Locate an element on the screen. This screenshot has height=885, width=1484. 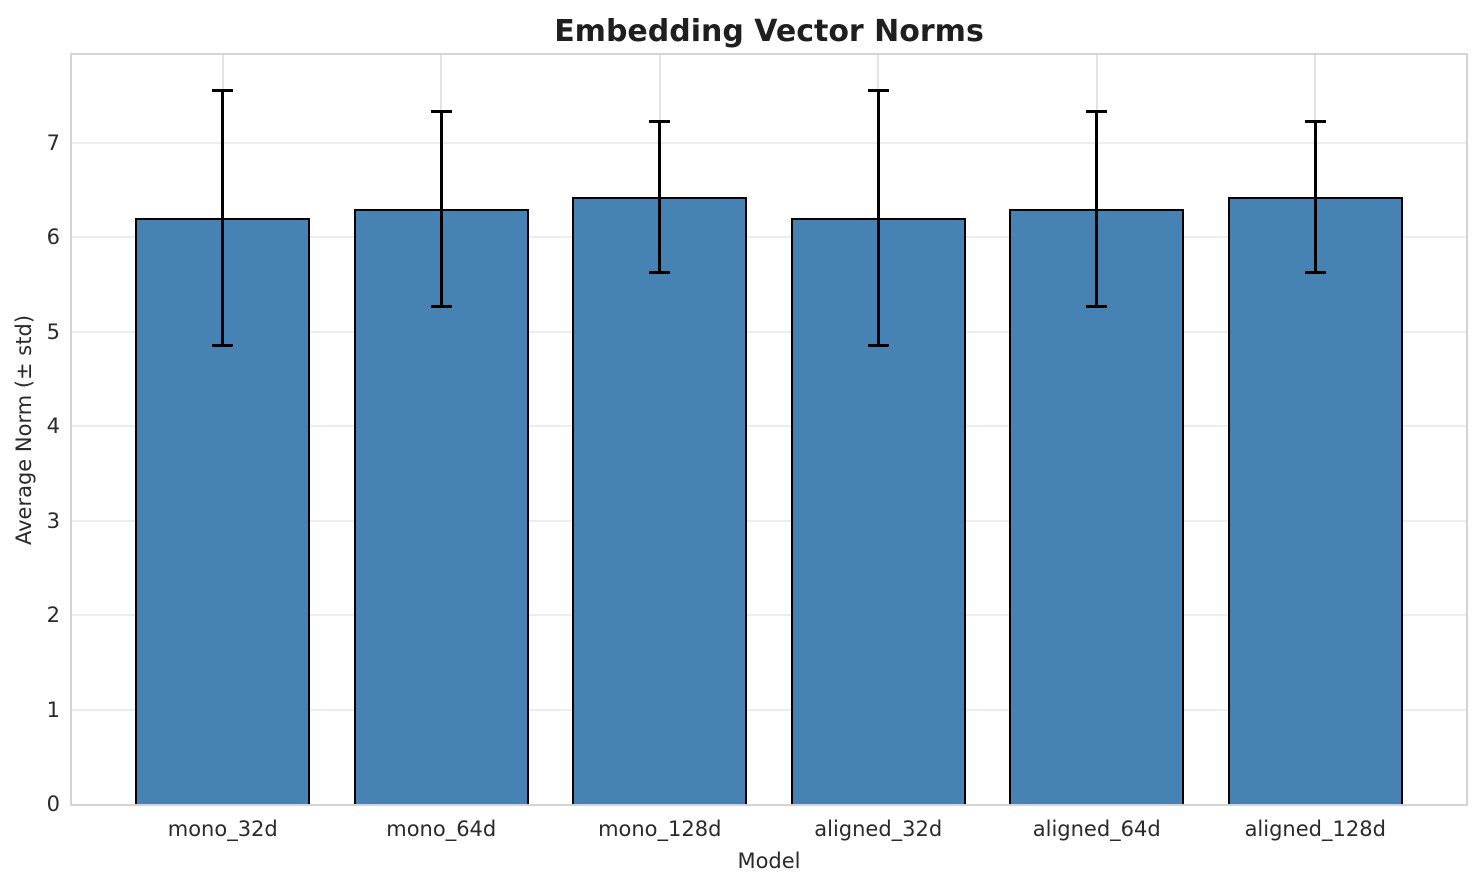
y-tick-label: 6 is located at coordinates (53, 237).